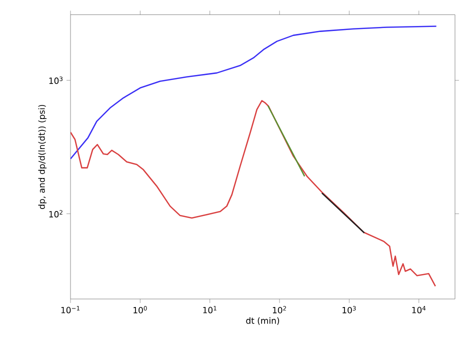 This screenshot has height=350, width=467. I want to click on x-tick-label: 10$^{−1}$, so click(70, 310).